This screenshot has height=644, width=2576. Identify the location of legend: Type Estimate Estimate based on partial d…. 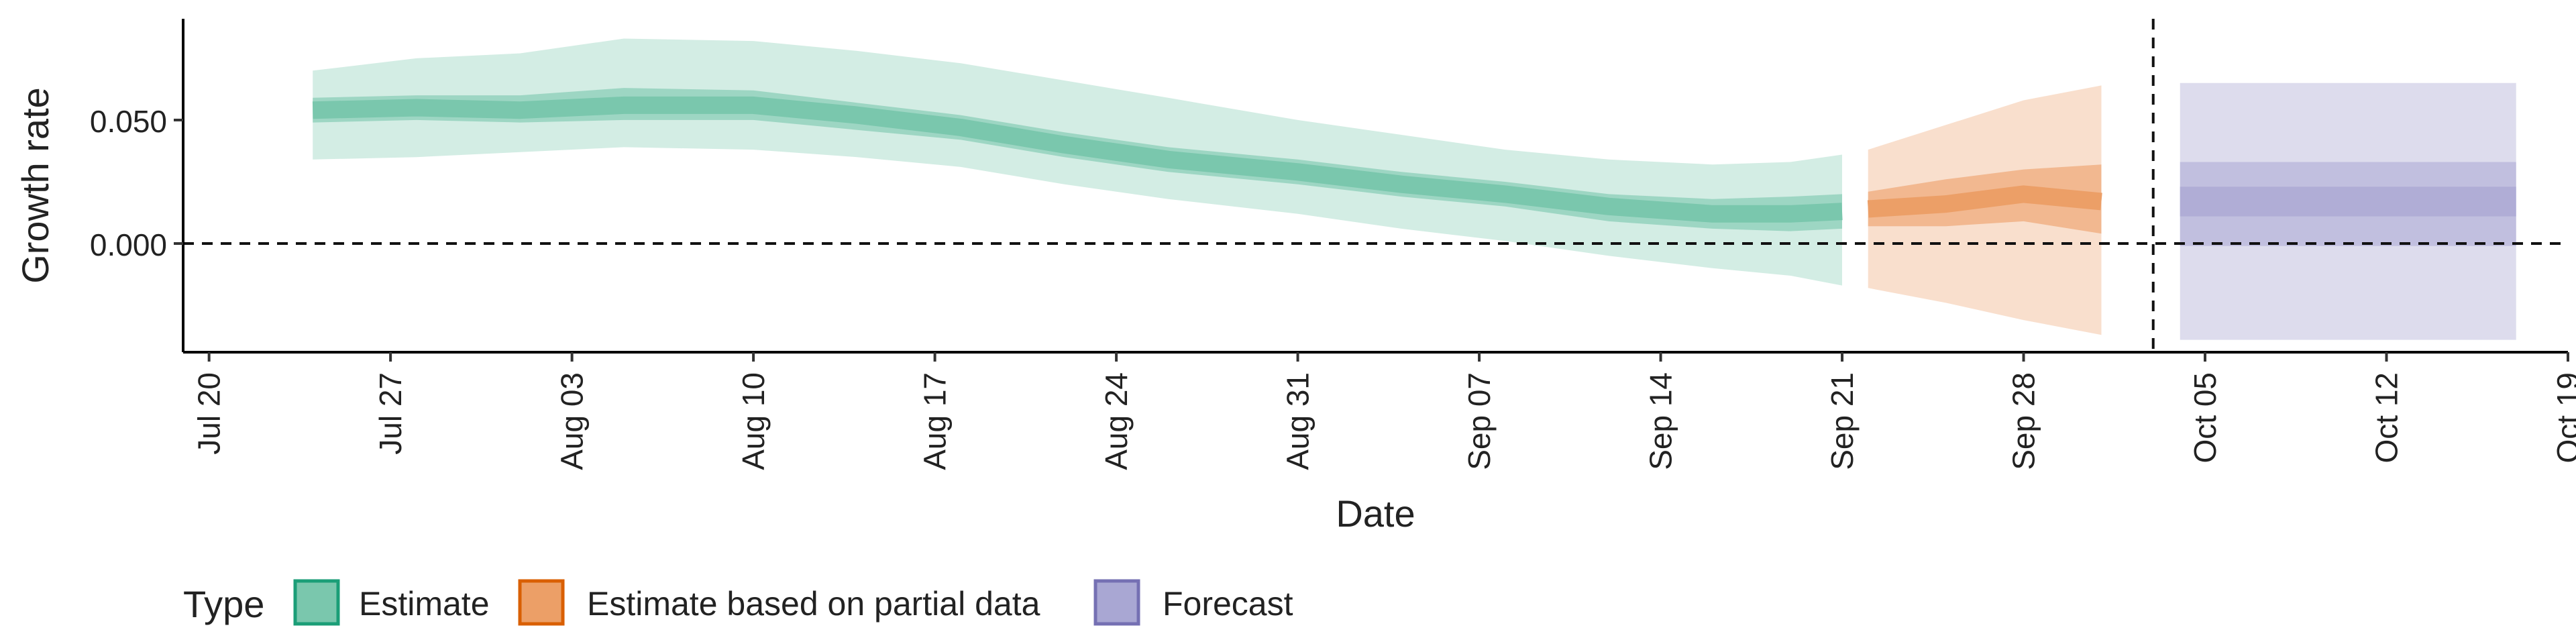
(738, 602).